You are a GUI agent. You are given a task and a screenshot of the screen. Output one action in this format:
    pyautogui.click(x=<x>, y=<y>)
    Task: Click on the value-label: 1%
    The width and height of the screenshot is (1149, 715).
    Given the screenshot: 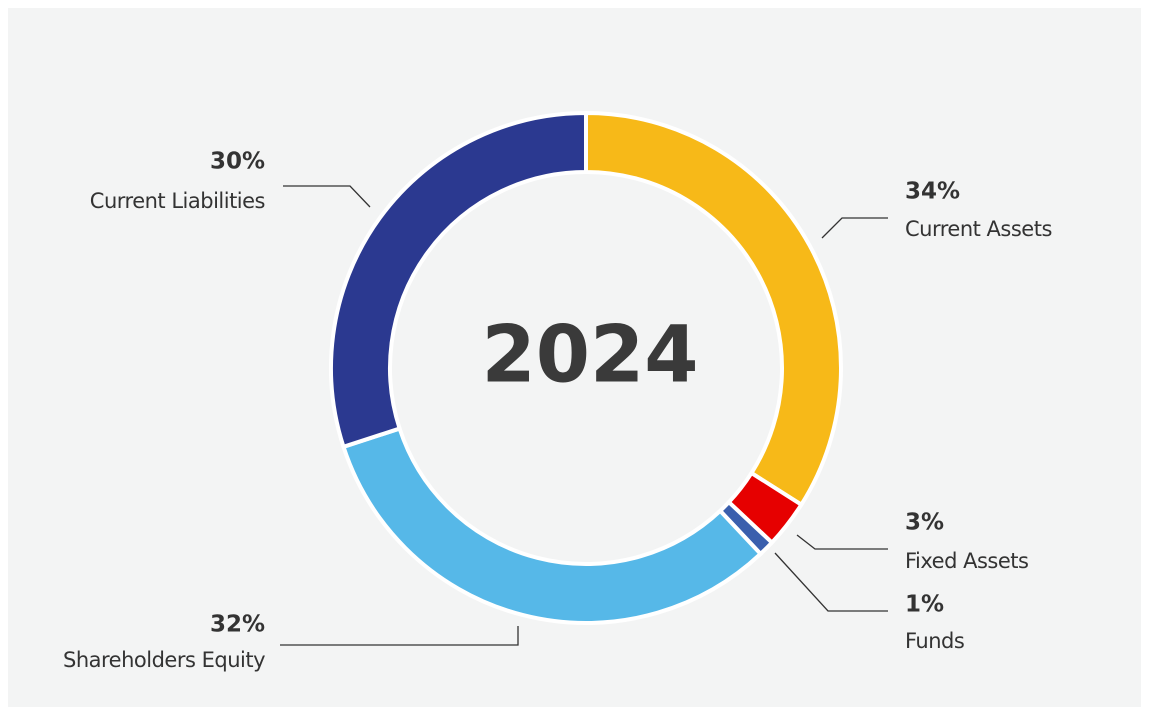 What is the action you would take?
    pyautogui.click(x=924, y=605)
    